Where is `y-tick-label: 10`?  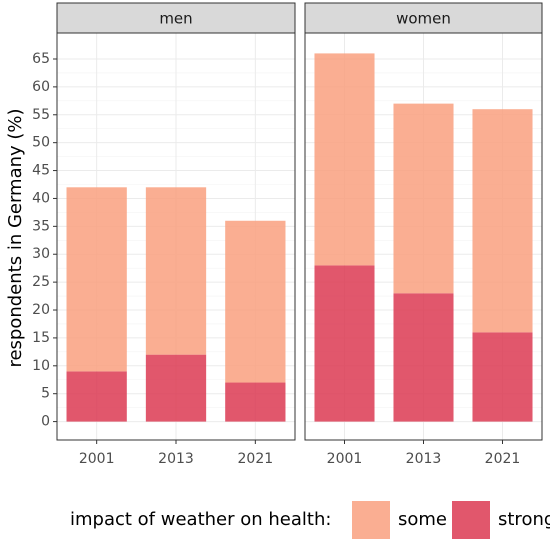
y-tick-label: 10 is located at coordinates (41, 366).